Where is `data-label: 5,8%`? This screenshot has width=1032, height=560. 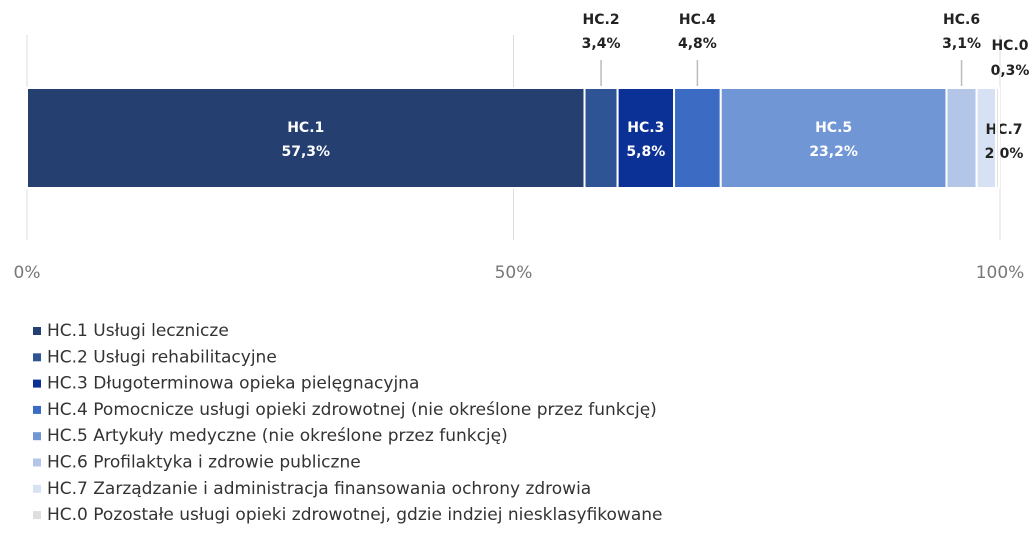
data-label: 5,8% is located at coordinates (645, 152).